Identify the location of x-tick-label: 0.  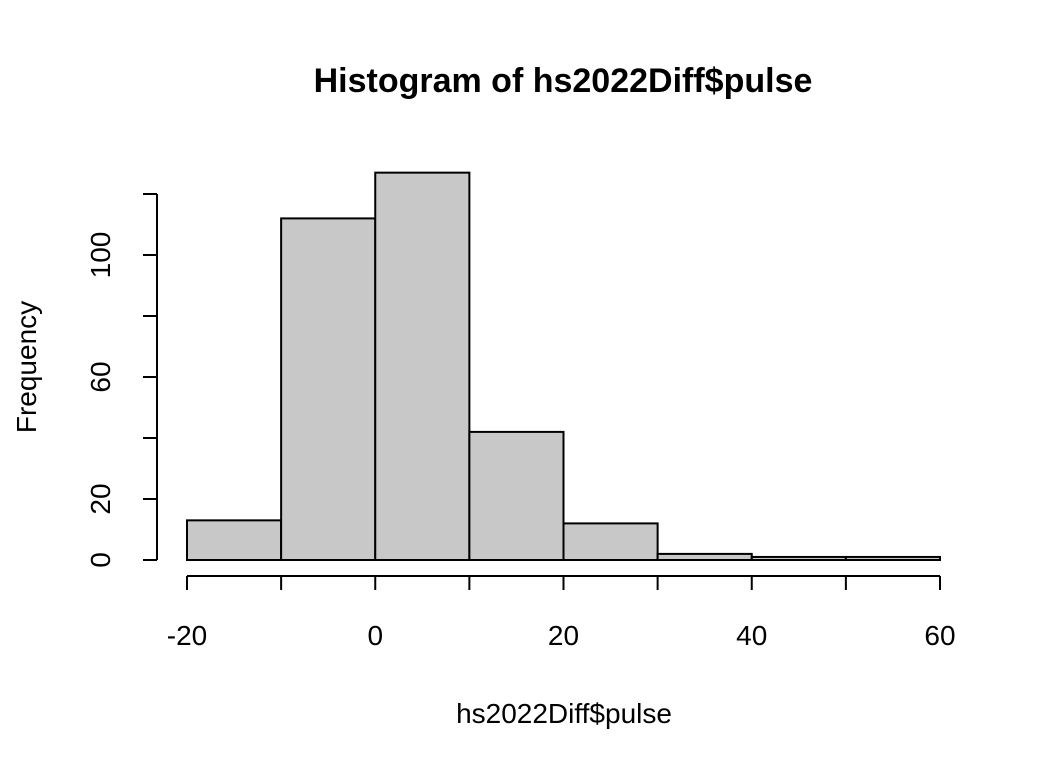
(375, 635).